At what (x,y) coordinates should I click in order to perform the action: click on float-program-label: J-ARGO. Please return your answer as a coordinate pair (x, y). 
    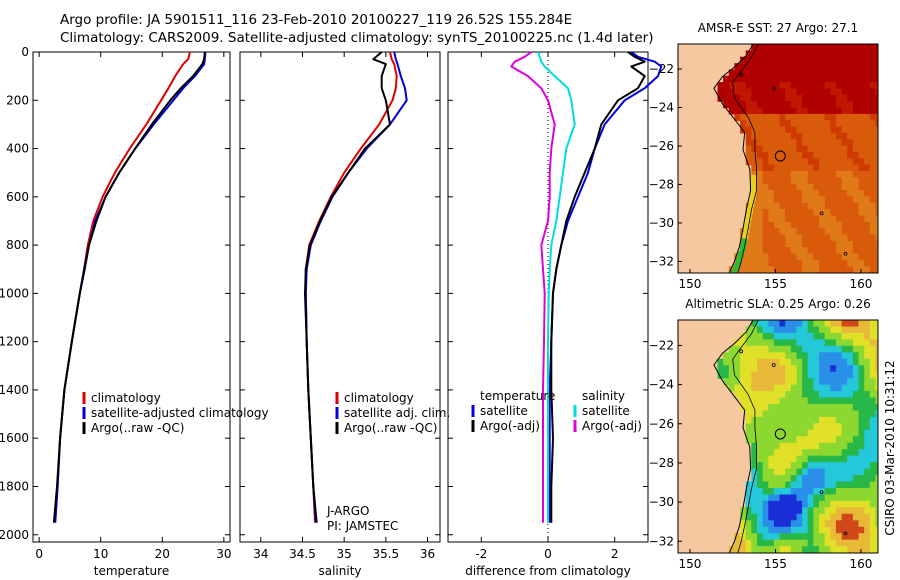
    Looking at the image, I should click on (347, 511).